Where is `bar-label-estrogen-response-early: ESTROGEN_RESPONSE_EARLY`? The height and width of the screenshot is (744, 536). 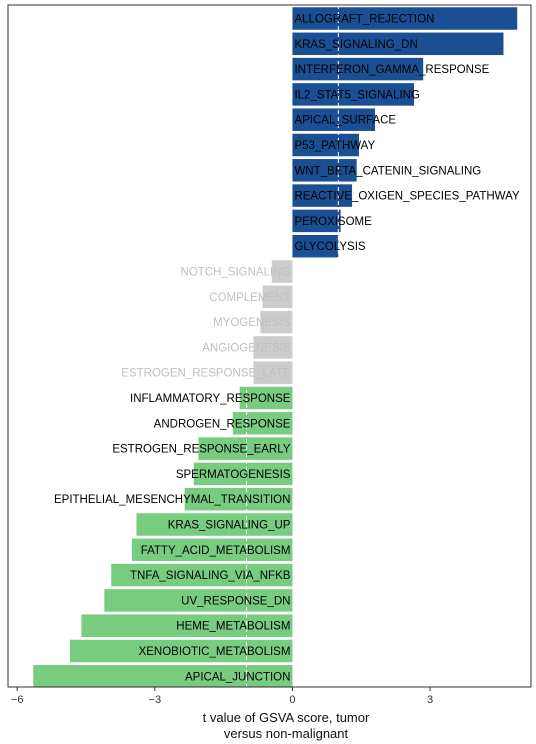 bar-label-estrogen-response-early: ESTROGEN_RESPONSE_EARLY is located at coordinates (201, 450).